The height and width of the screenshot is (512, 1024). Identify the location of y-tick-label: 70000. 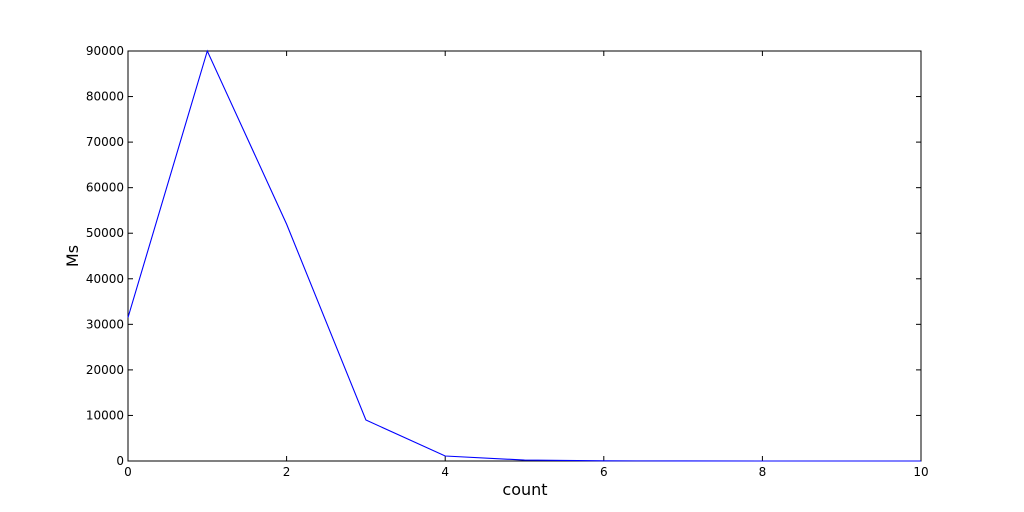
(105, 142).